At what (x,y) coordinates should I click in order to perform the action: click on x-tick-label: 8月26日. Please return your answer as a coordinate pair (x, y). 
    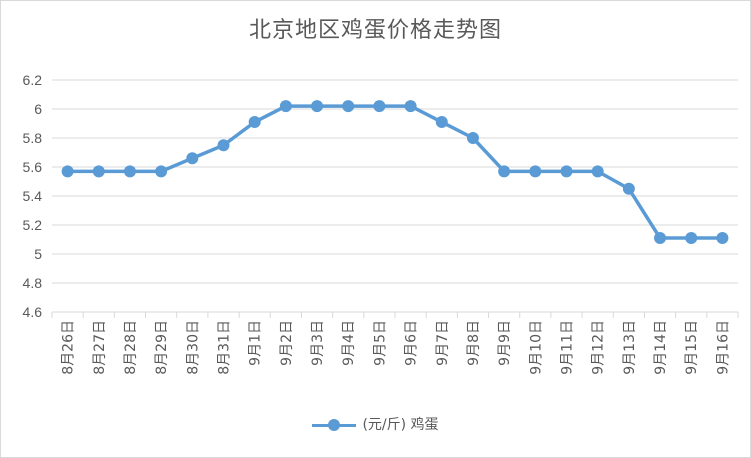
    Looking at the image, I should click on (69, 347).